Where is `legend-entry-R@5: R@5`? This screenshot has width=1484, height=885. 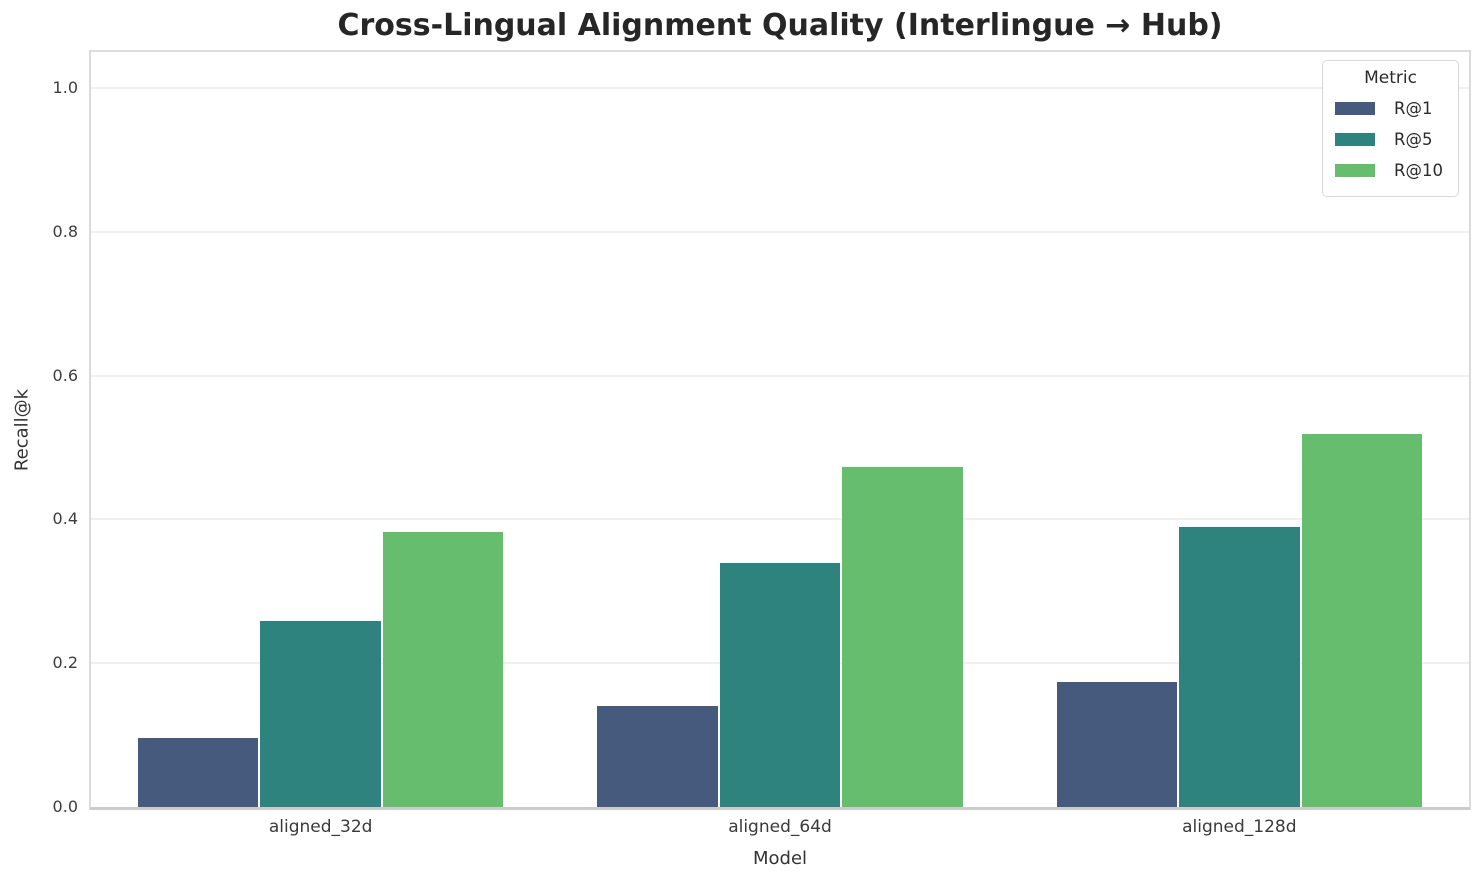 legend-entry-R@5: R@5 is located at coordinates (1390, 139).